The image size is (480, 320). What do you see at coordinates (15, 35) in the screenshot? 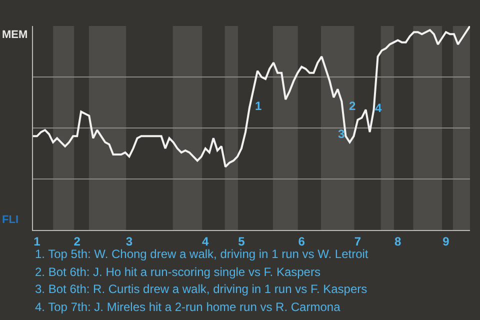
I see `text: MEM` at bounding box center [15, 35].